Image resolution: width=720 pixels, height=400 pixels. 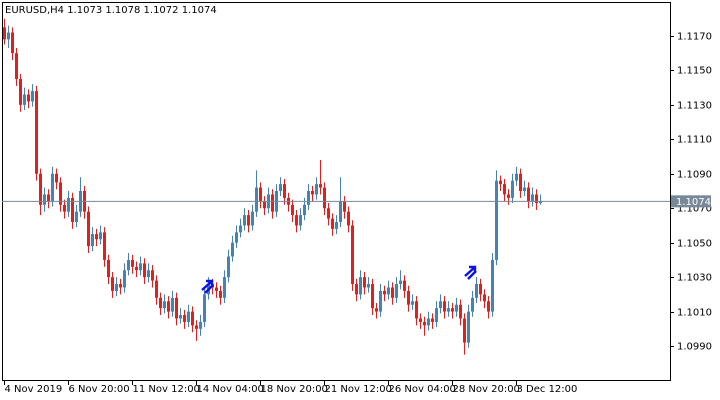 I want to click on current-price-label: 1.1074, so click(x=693, y=202).